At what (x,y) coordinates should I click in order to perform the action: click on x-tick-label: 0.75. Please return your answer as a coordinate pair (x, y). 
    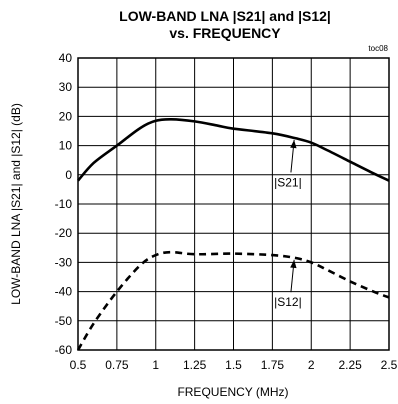
    Looking at the image, I should click on (117, 365).